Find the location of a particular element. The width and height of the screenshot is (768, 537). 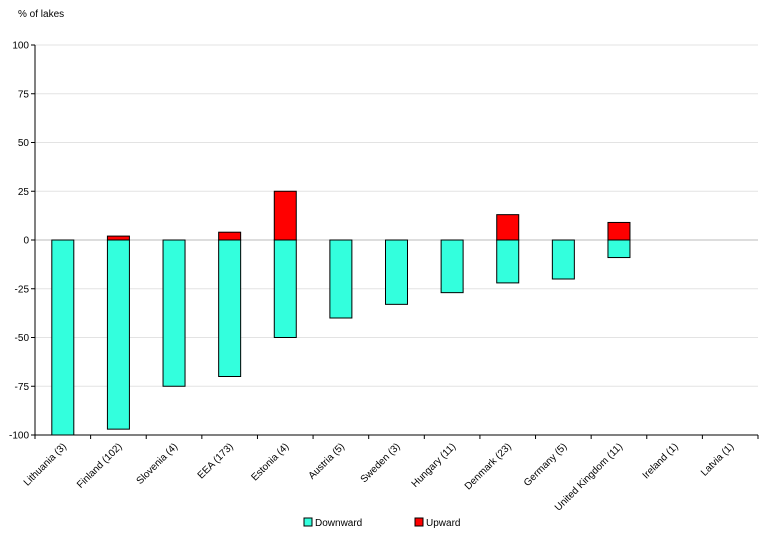

y-tick-label: 50 is located at coordinates (24, 143).